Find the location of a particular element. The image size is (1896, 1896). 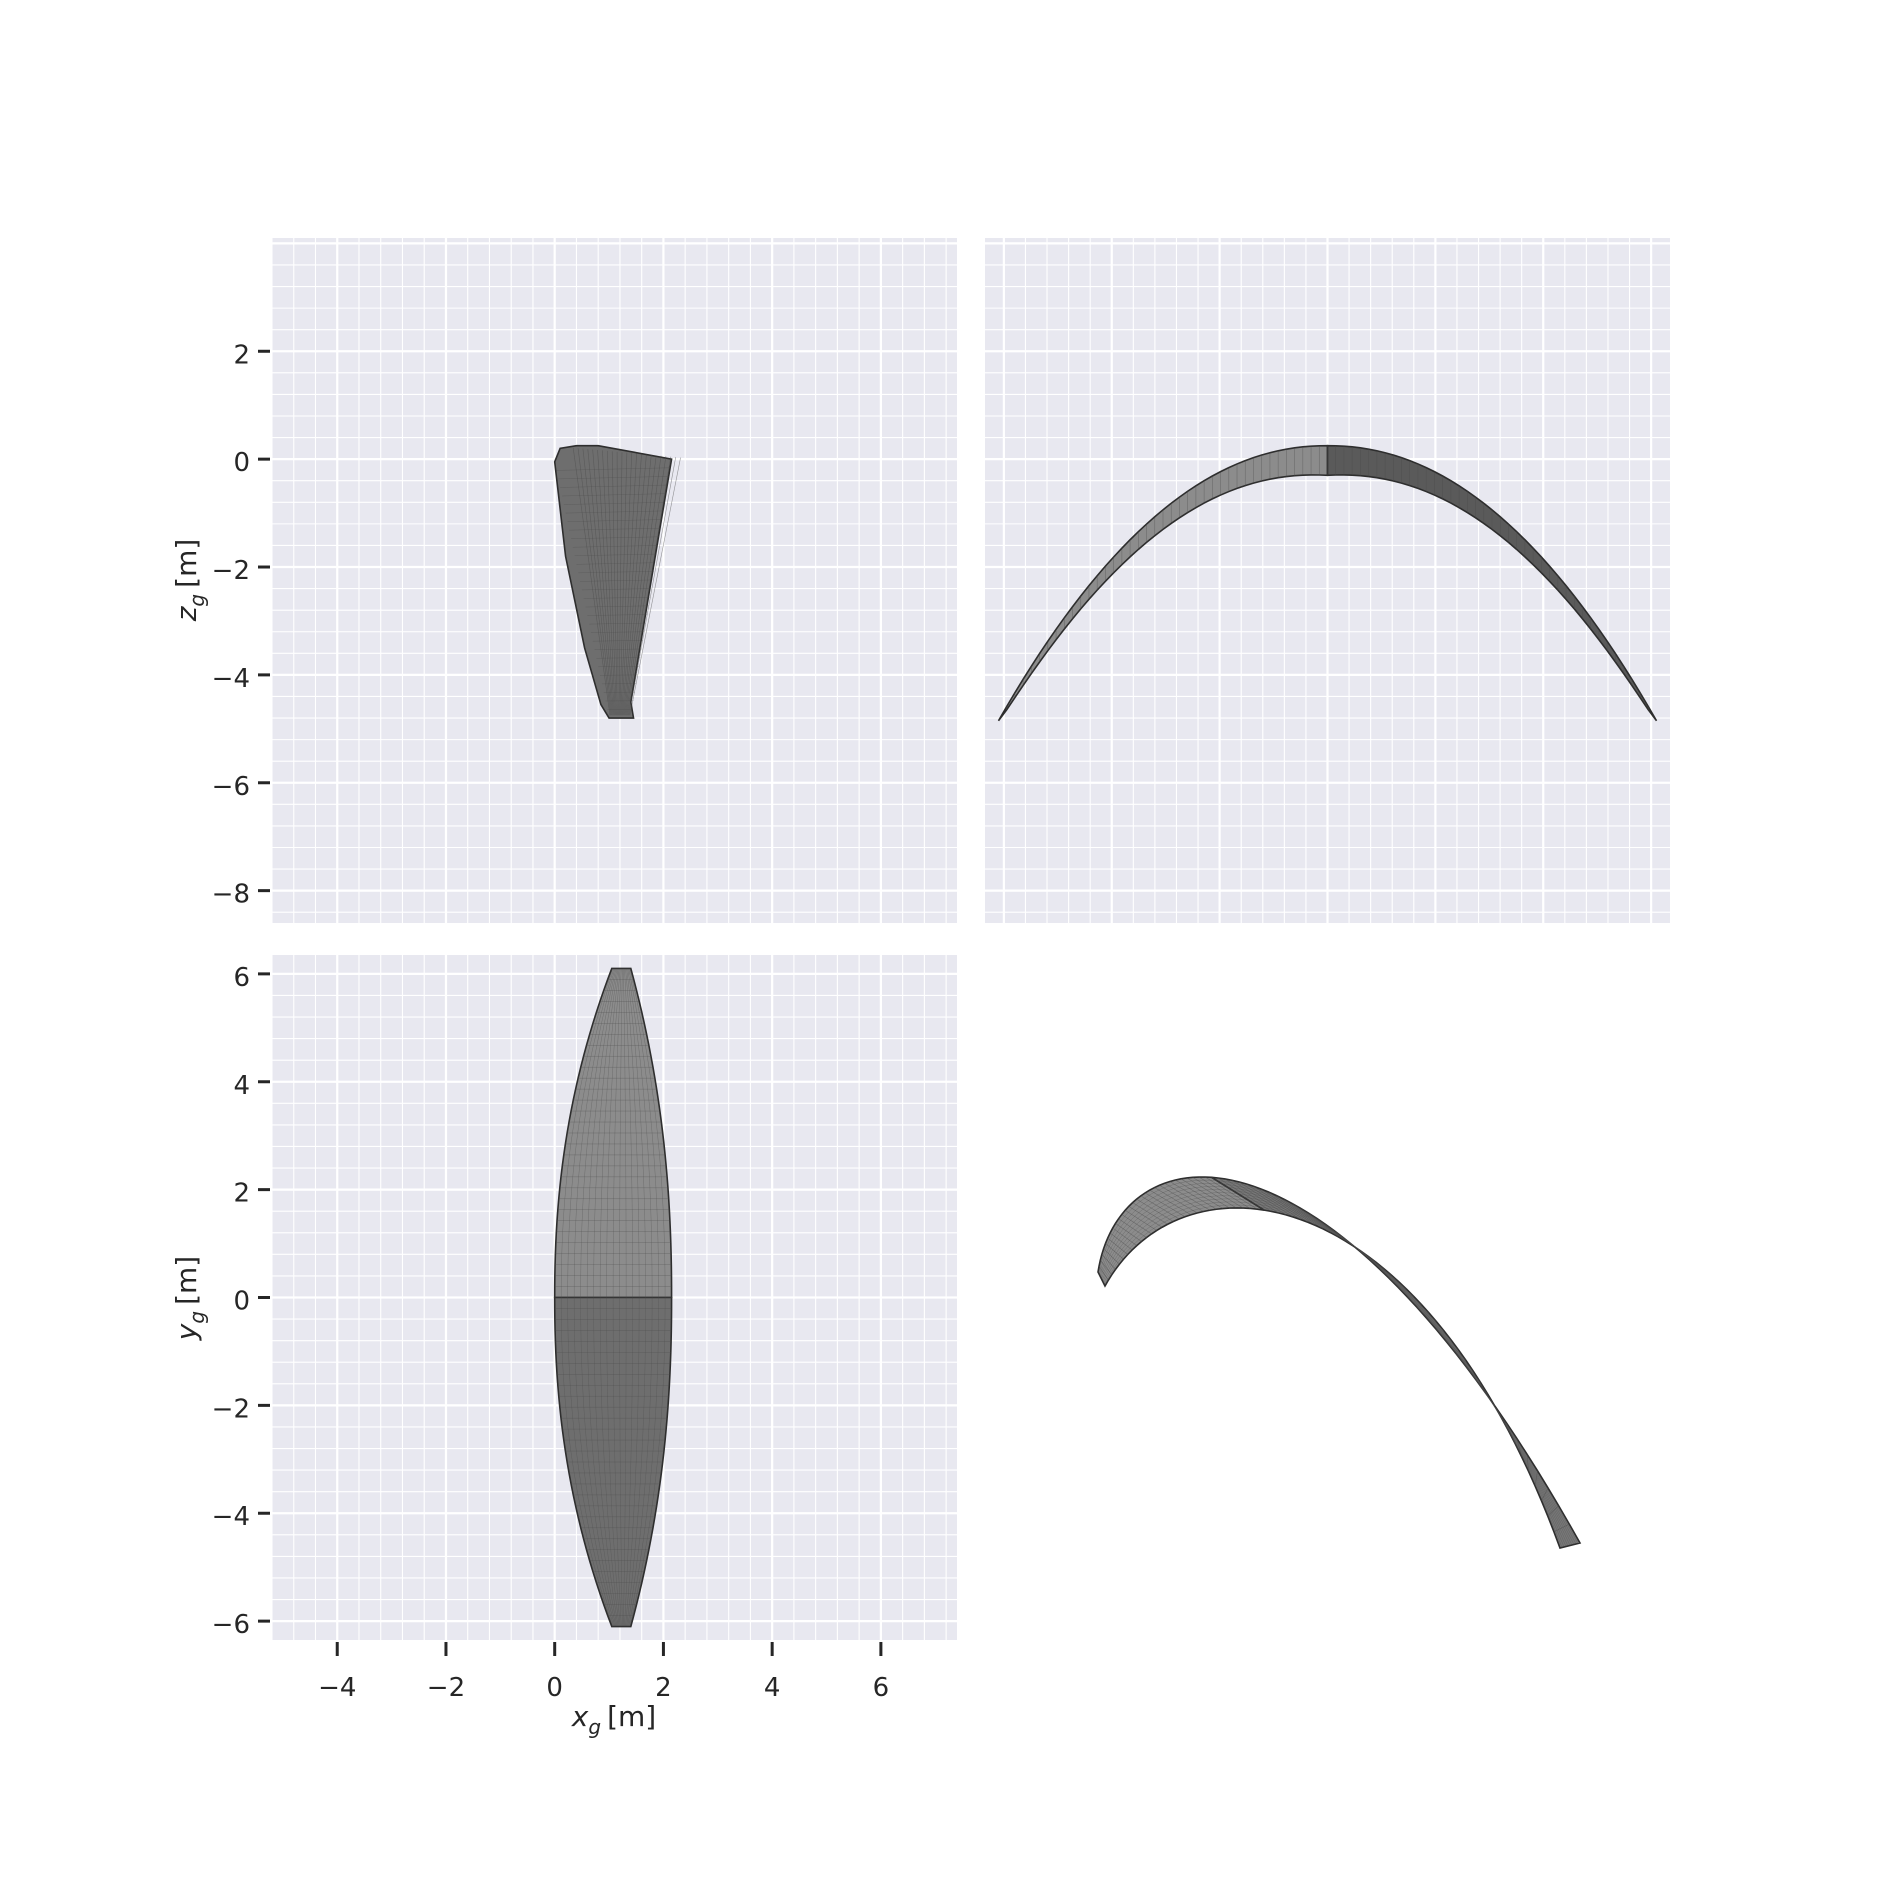

y-tick-label: 4 is located at coordinates (241, 1086).